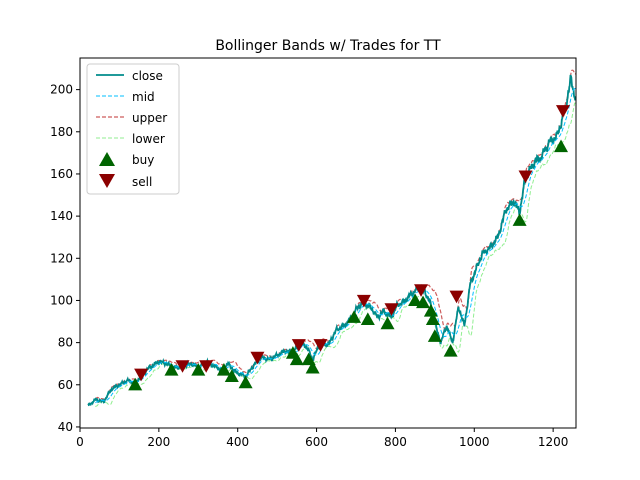 This screenshot has height=480, width=640. Describe the element at coordinates (80, 442) in the screenshot. I see `x-tick-label: 0` at that location.